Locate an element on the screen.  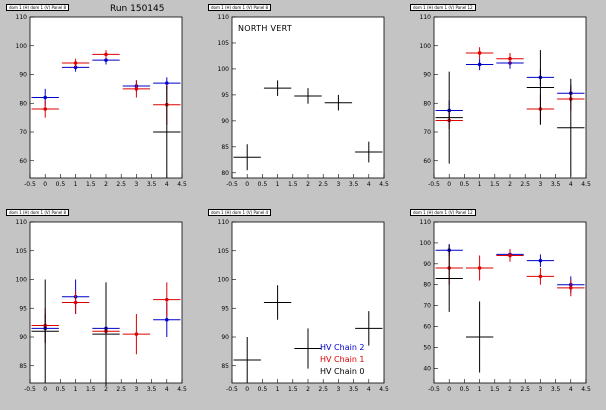
plot-frame is located at coordinates (510, 302).